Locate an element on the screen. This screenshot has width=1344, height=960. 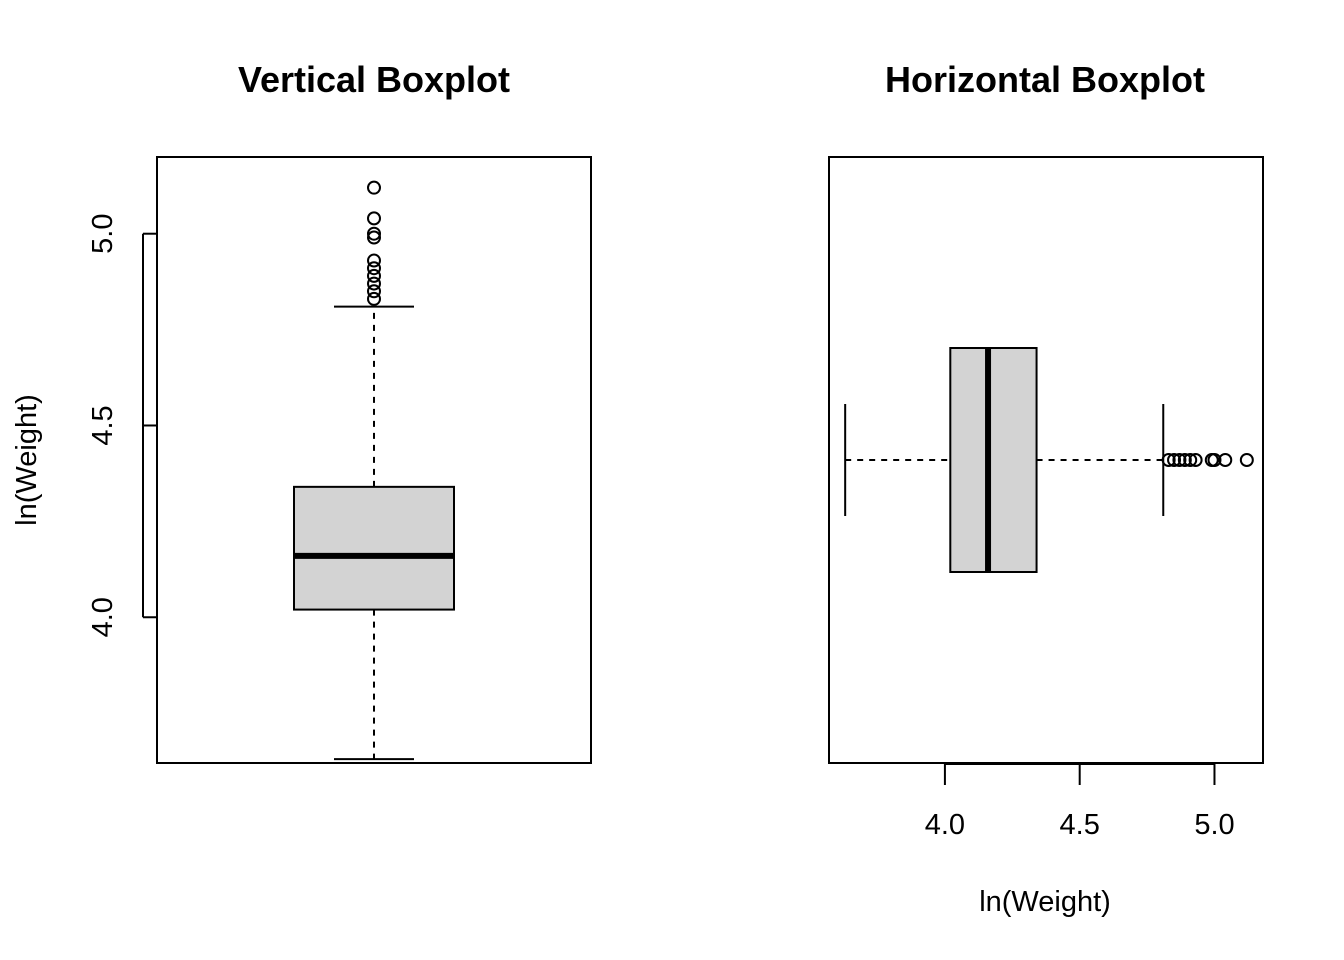
vertical-boxplot-title: Vertical Boxplot is located at coordinates (374, 79).